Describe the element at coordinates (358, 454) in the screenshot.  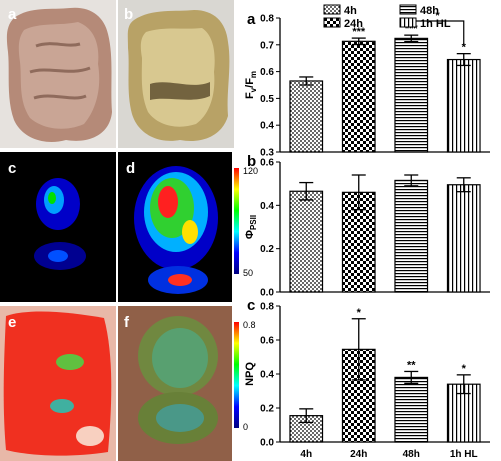
I see `x-tick-label: 24h` at that location.